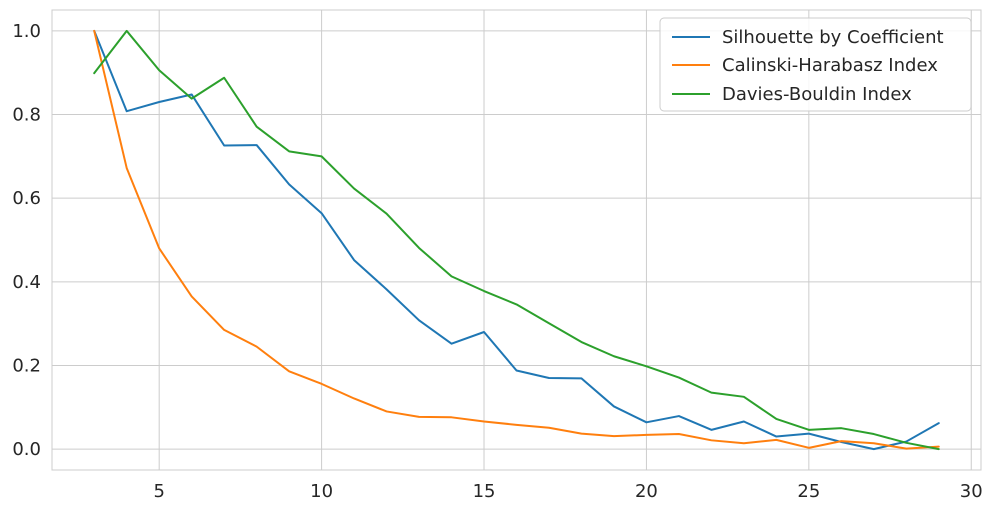 This screenshot has height=510, width=993. Describe the element at coordinates (833, 37) in the screenshot. I see `legend-label-silhouette: Silhouette by Coefficient` at that location.